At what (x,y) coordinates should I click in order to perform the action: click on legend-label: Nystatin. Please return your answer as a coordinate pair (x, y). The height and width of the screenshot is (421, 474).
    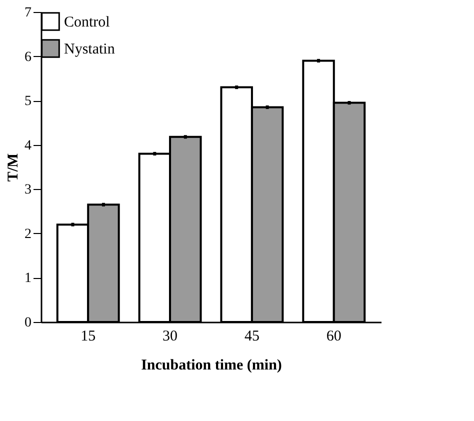
    Looking at the image, I should click on (90, 50).